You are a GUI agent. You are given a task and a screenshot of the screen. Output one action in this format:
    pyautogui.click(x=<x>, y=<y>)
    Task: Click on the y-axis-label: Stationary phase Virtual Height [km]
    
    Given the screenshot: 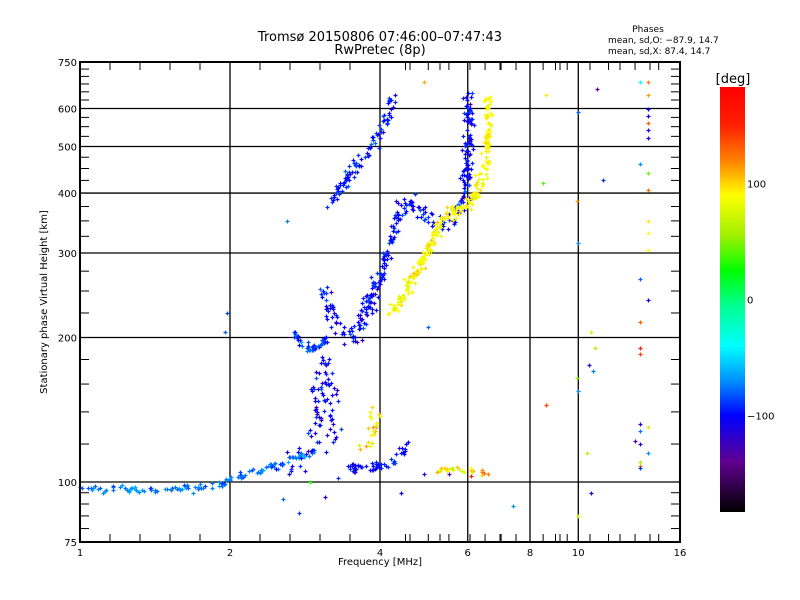 What is the action you would take?
    pyautogui.click(x=44, y=302)
    